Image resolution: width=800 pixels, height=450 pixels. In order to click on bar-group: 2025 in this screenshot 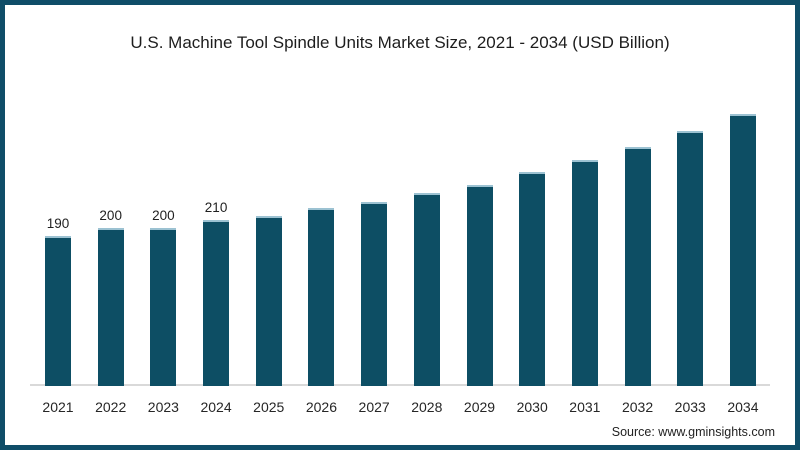, I will do `click(268, 260)`.